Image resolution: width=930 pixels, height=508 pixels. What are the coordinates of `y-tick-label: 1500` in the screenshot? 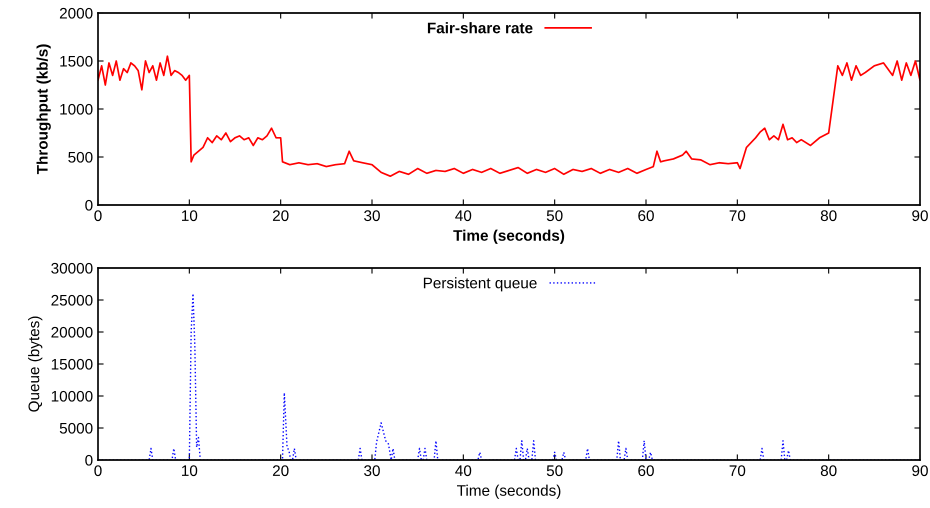 It's located at (76, 61).